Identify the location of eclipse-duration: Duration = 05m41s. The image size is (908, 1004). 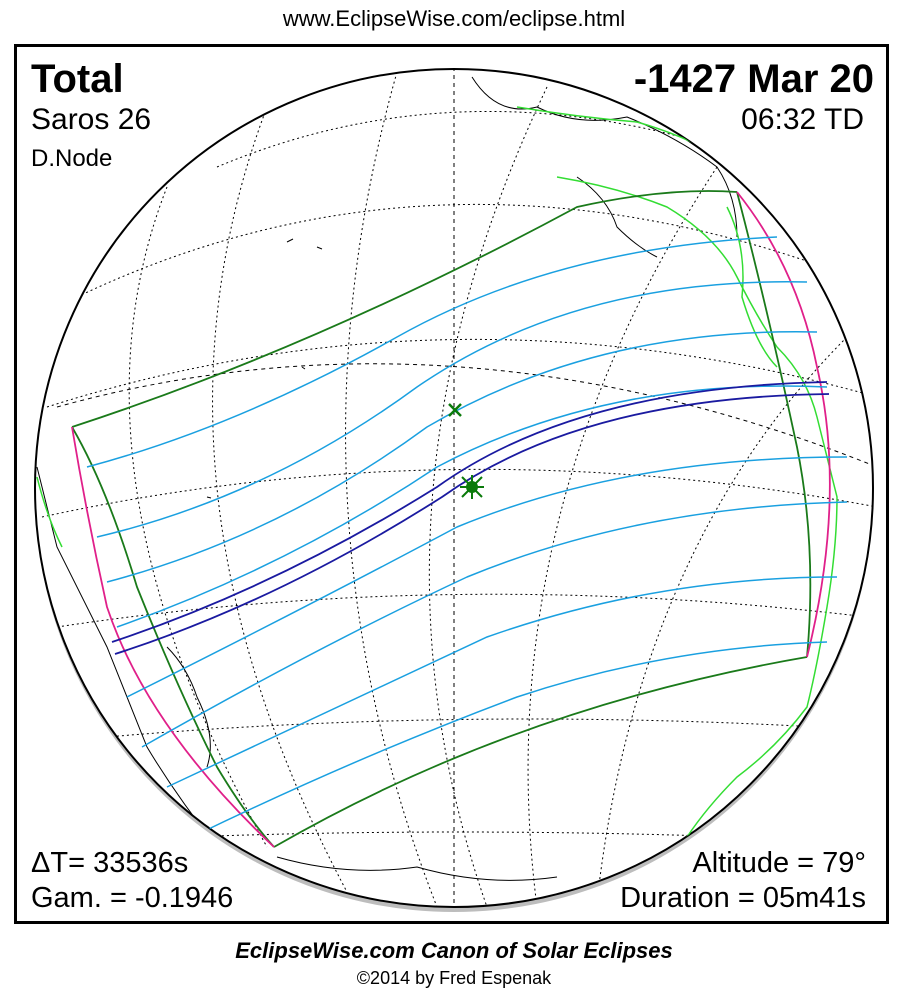
(743, 898).